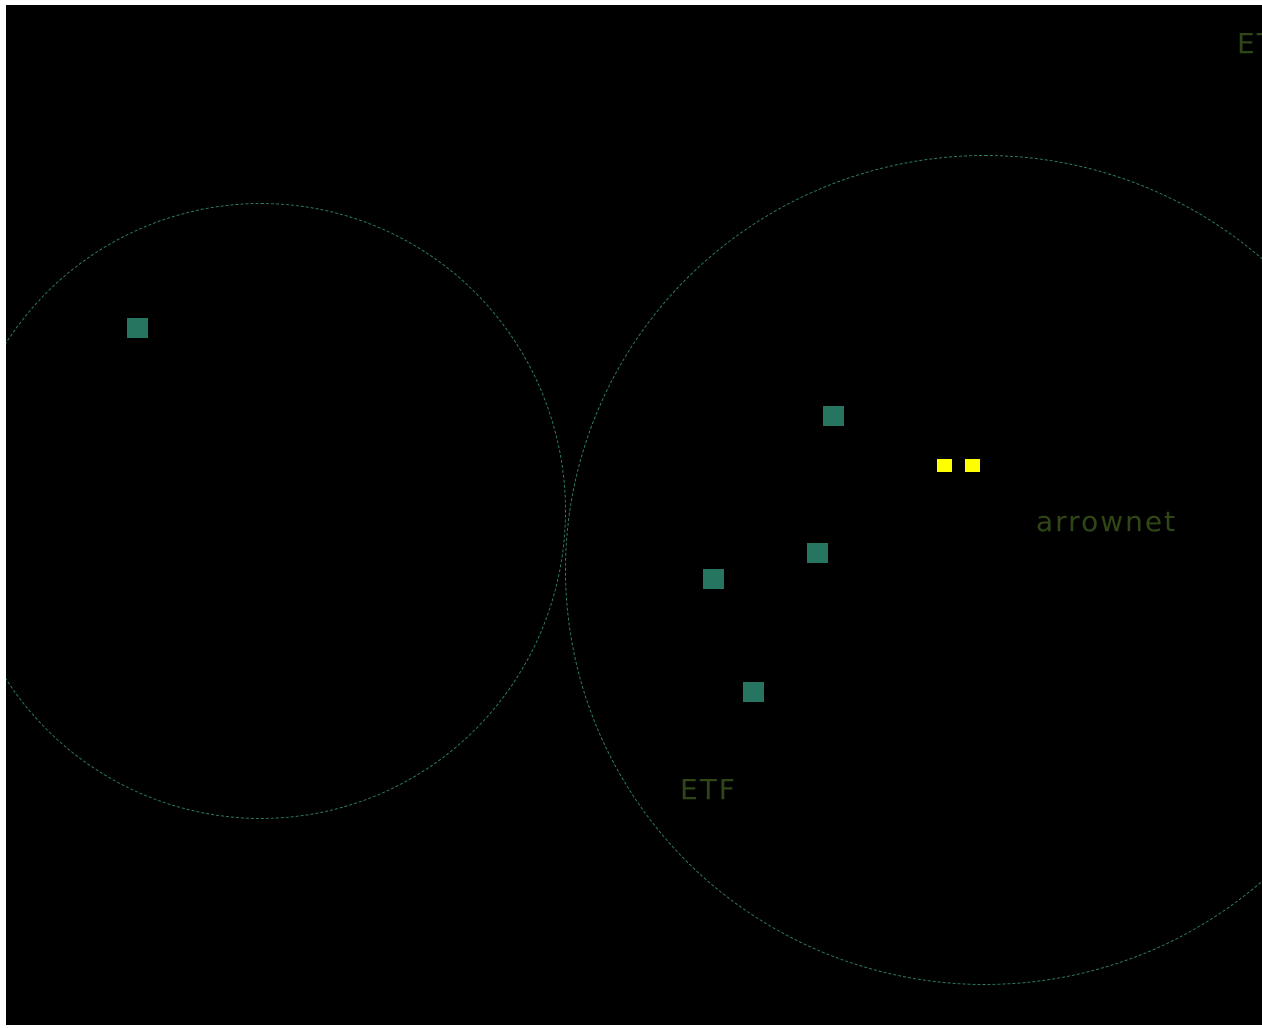  What do you see at coordinates (1249, 43) in the screenshot?
I see `zone-label-top-right: ET` at bounding box center [1249, 43].